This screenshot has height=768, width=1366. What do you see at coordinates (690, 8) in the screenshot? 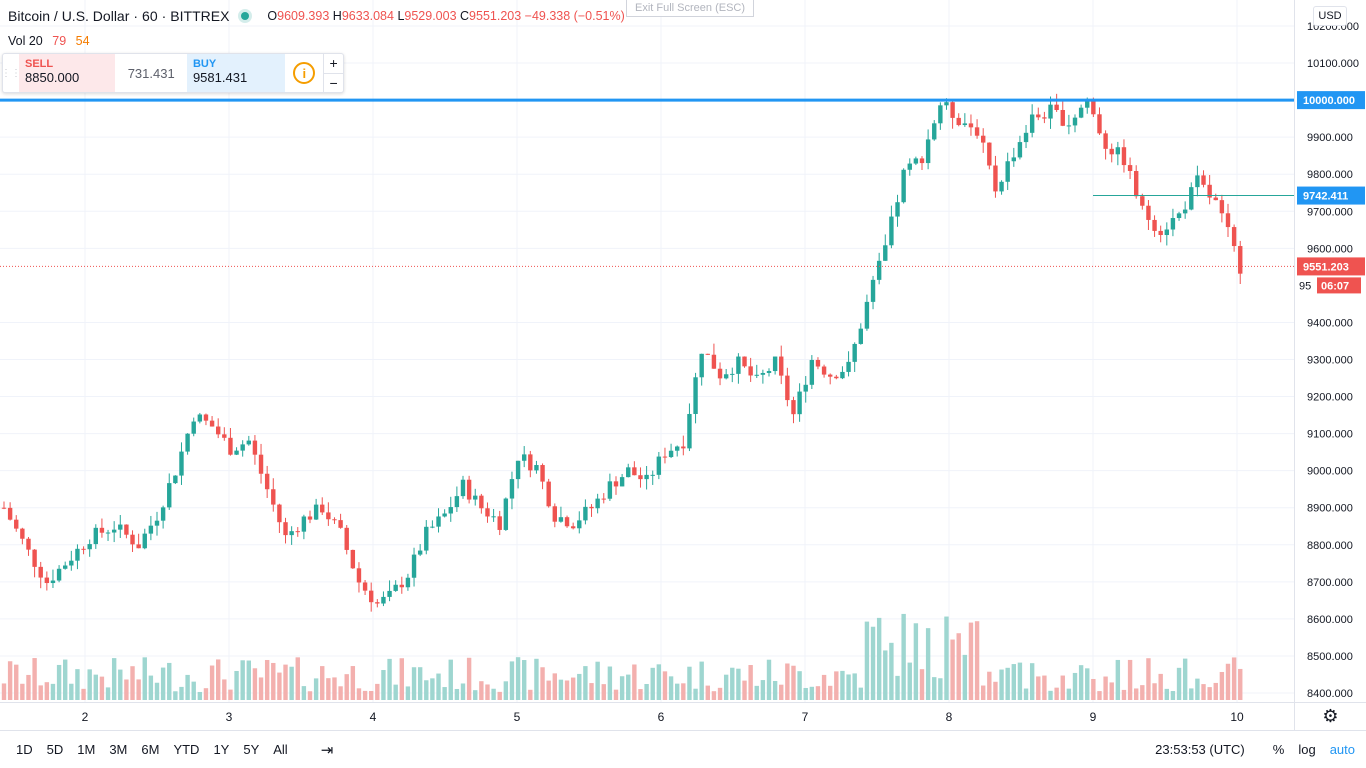
I see `exit-fullscreen-hint: Exit Full Screen (ESC)` at bounding box center [690, 8].